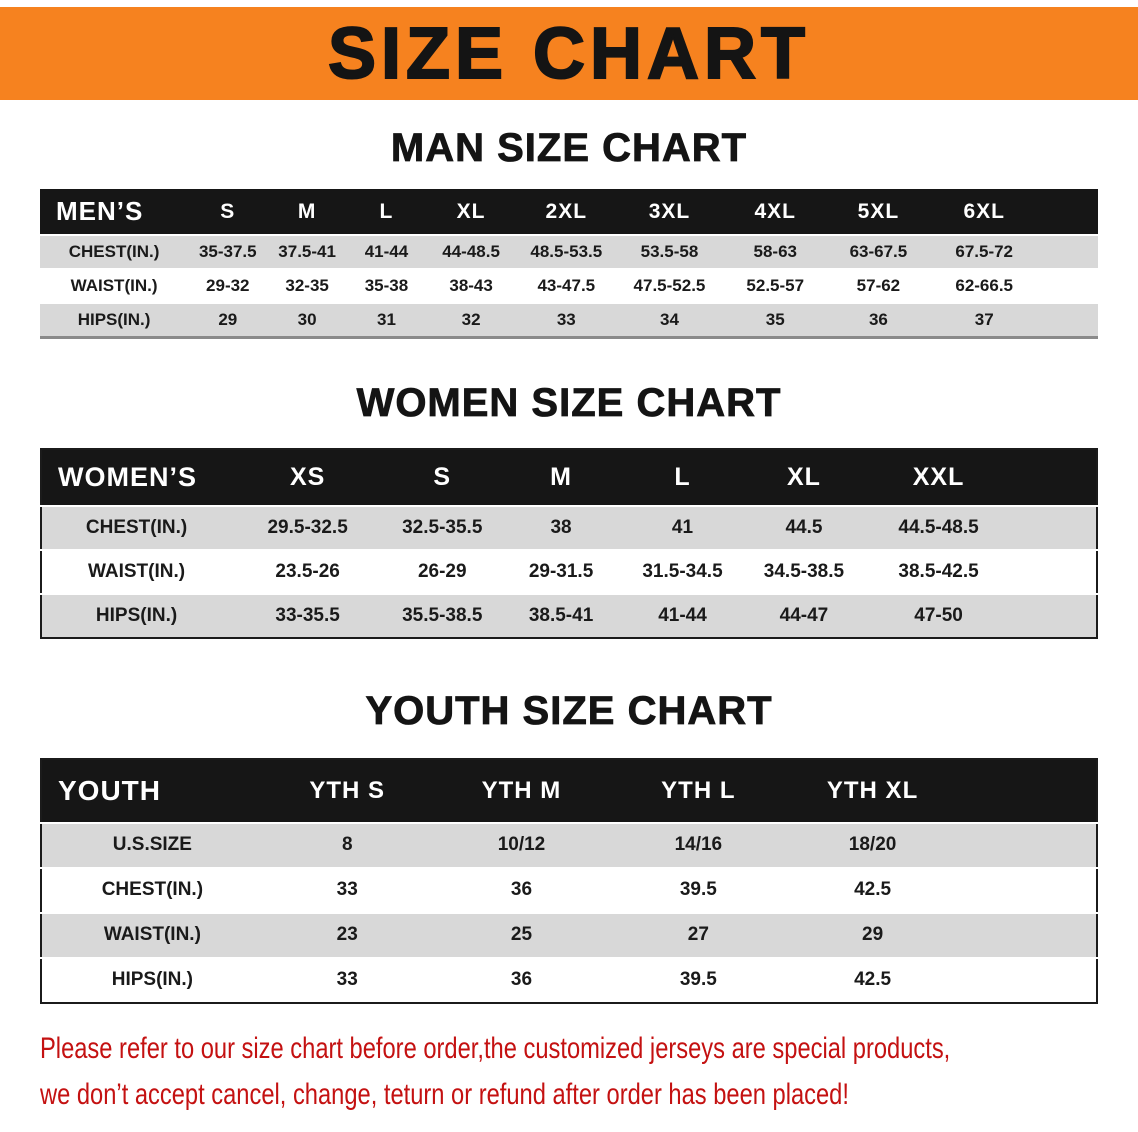 The image size is (1138, 1132). What do you see at coordinates (878, 286) in the screenshot?
I see `size-value: 57-62` at bounding box center [878, 286].